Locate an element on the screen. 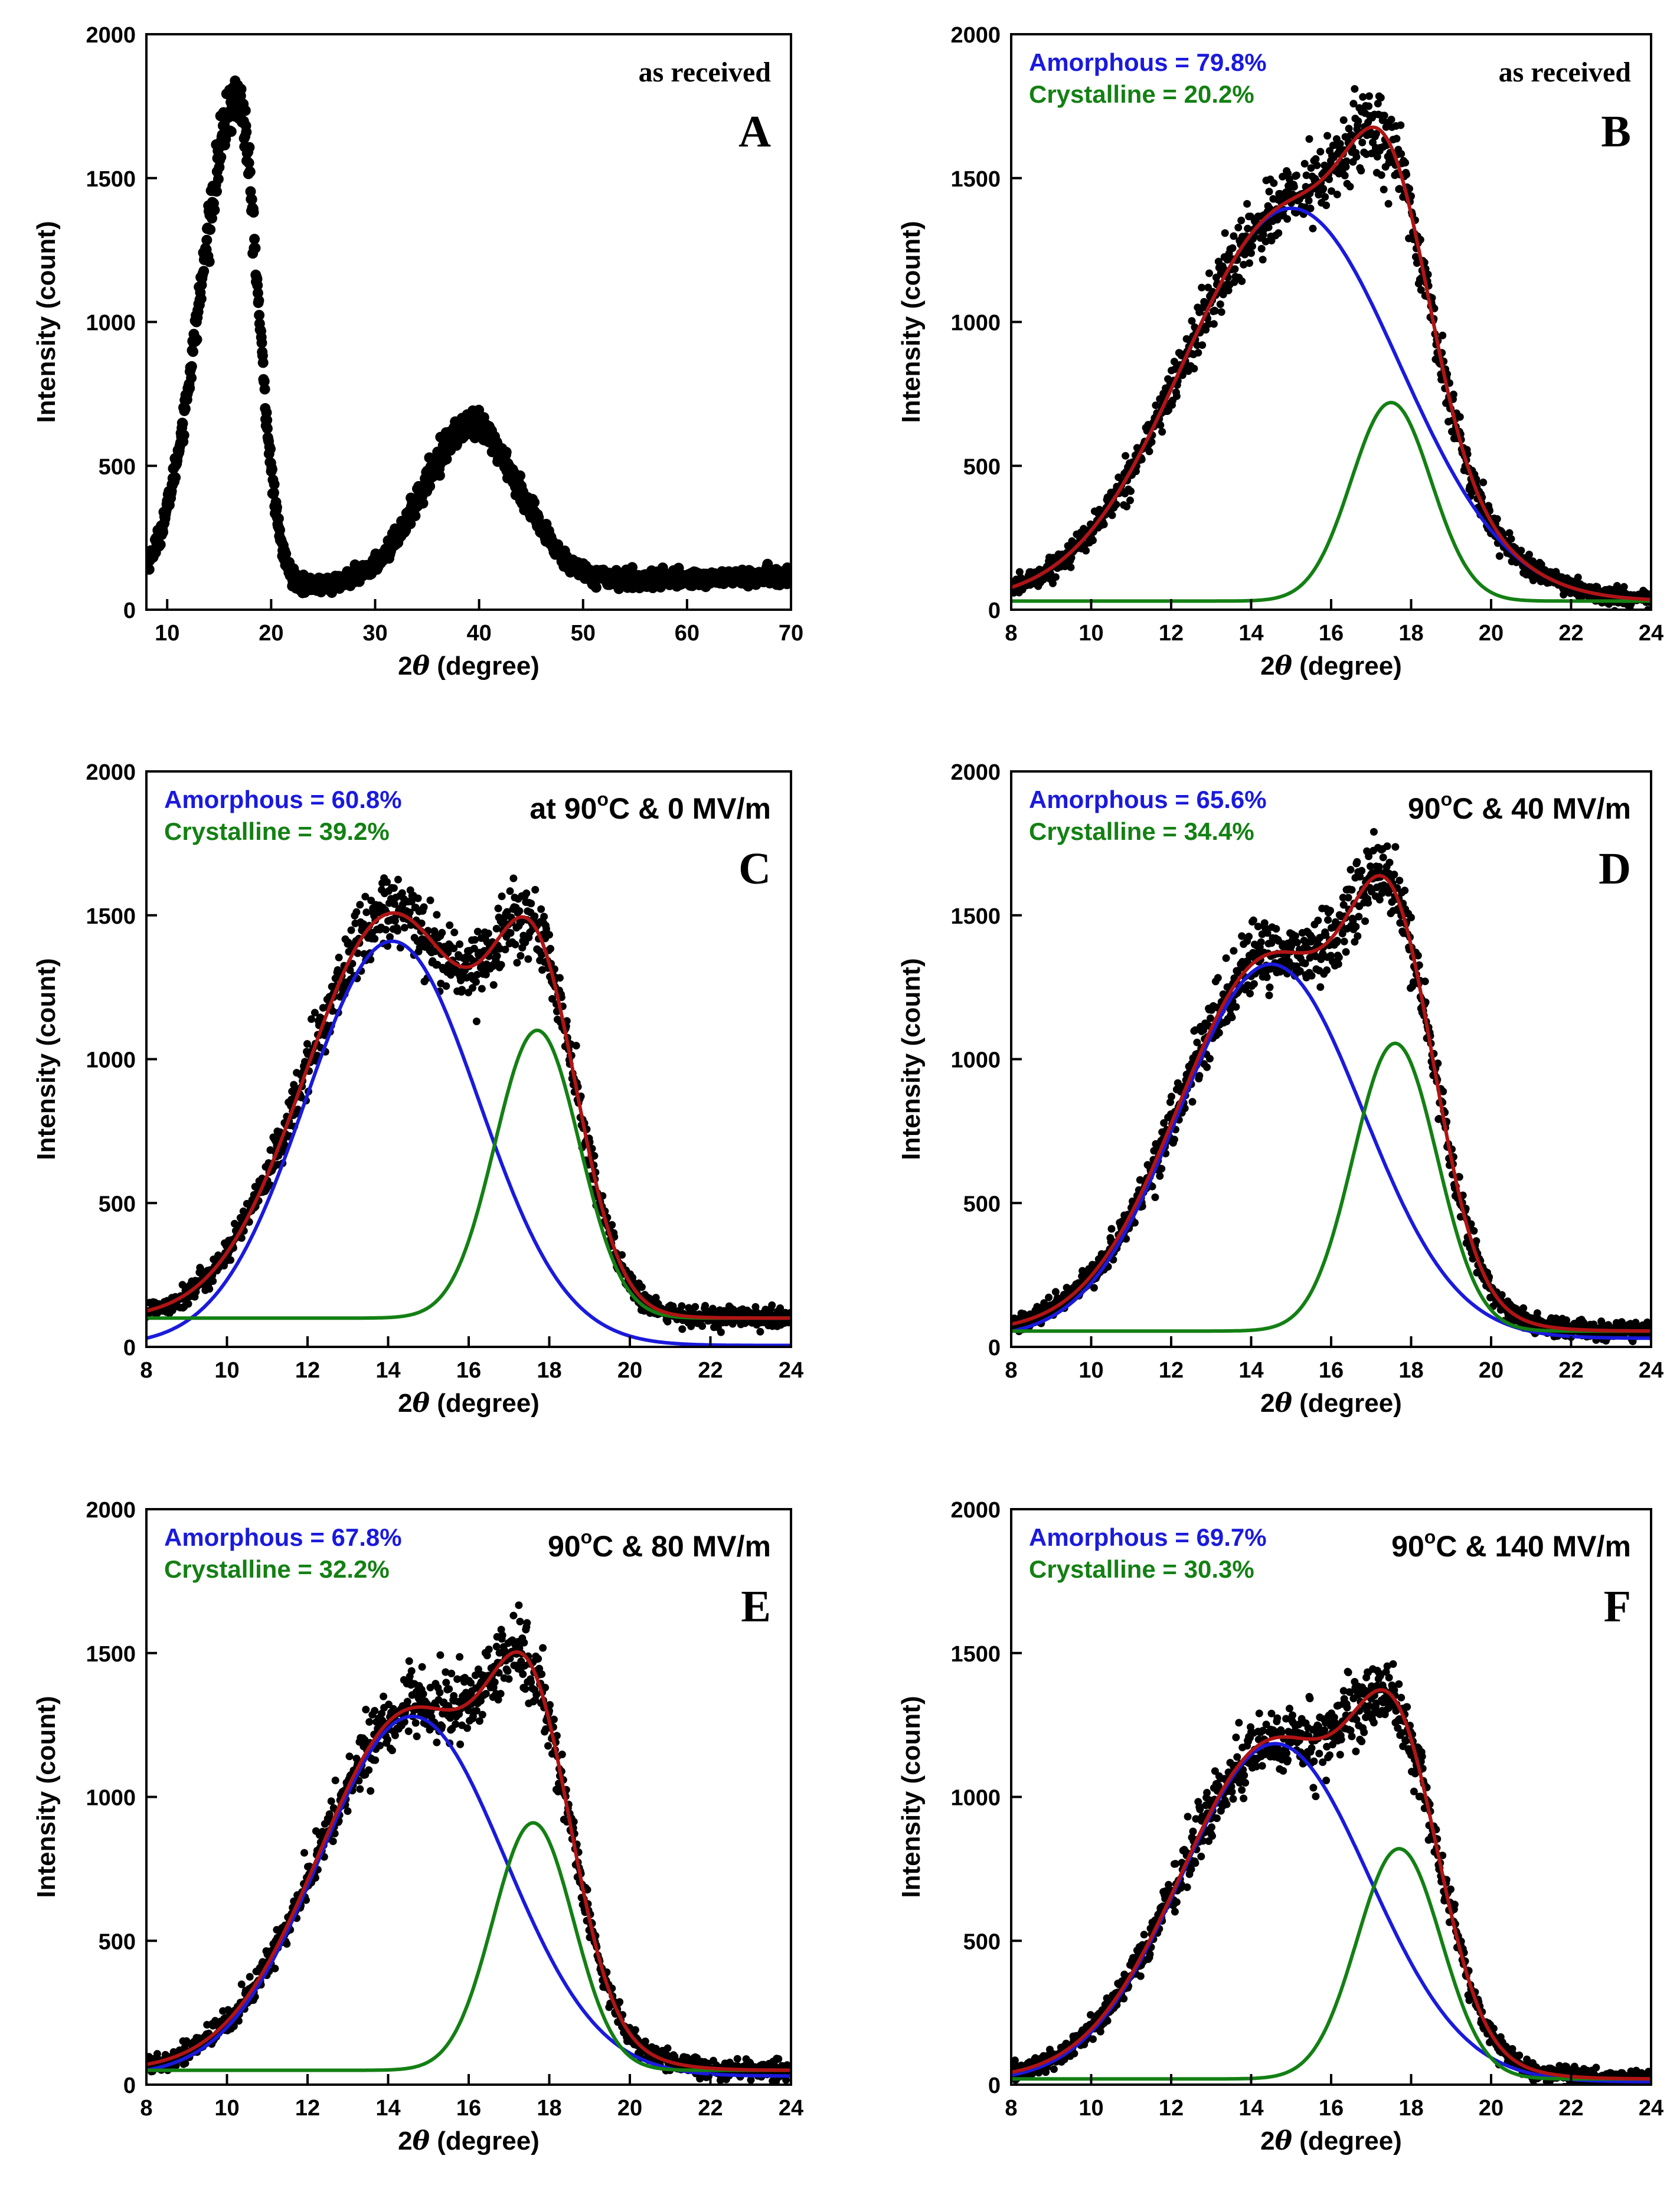 The width and height of the screenshot is (1680, 2185). y-tick-label: 0 is located at coordinates (995, 610).